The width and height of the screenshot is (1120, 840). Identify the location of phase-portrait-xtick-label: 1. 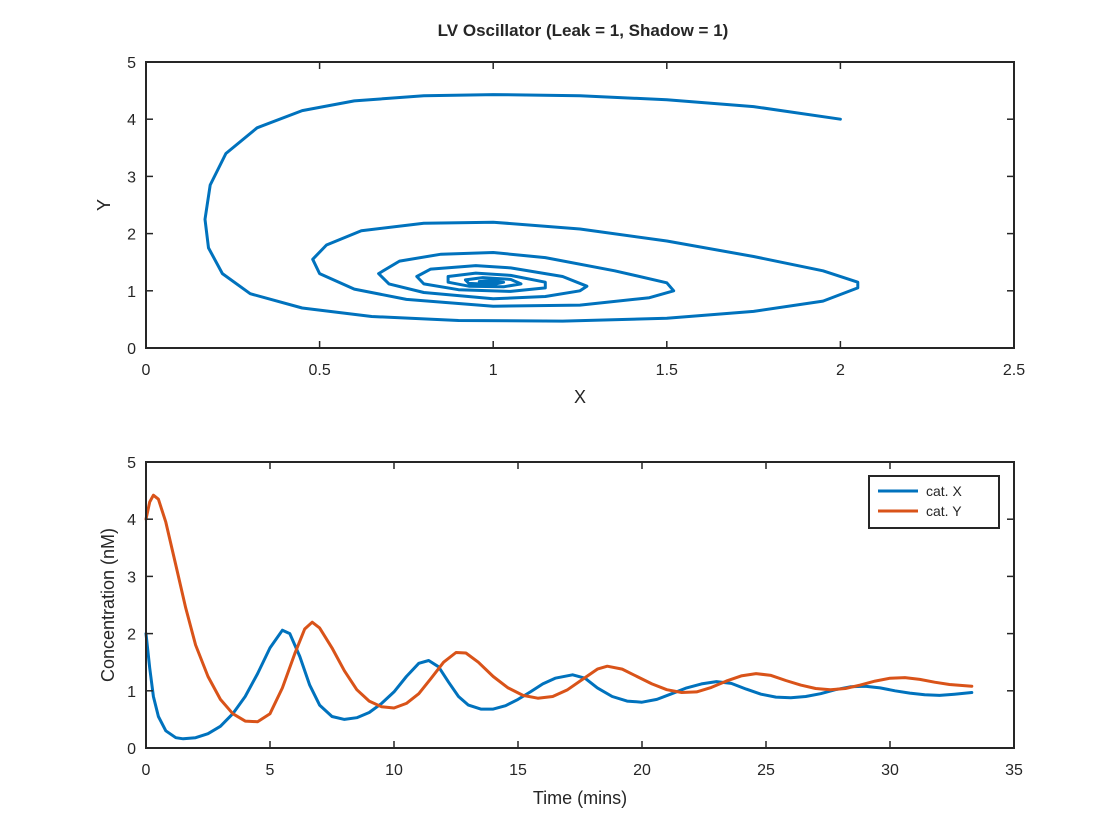
(493, 370).